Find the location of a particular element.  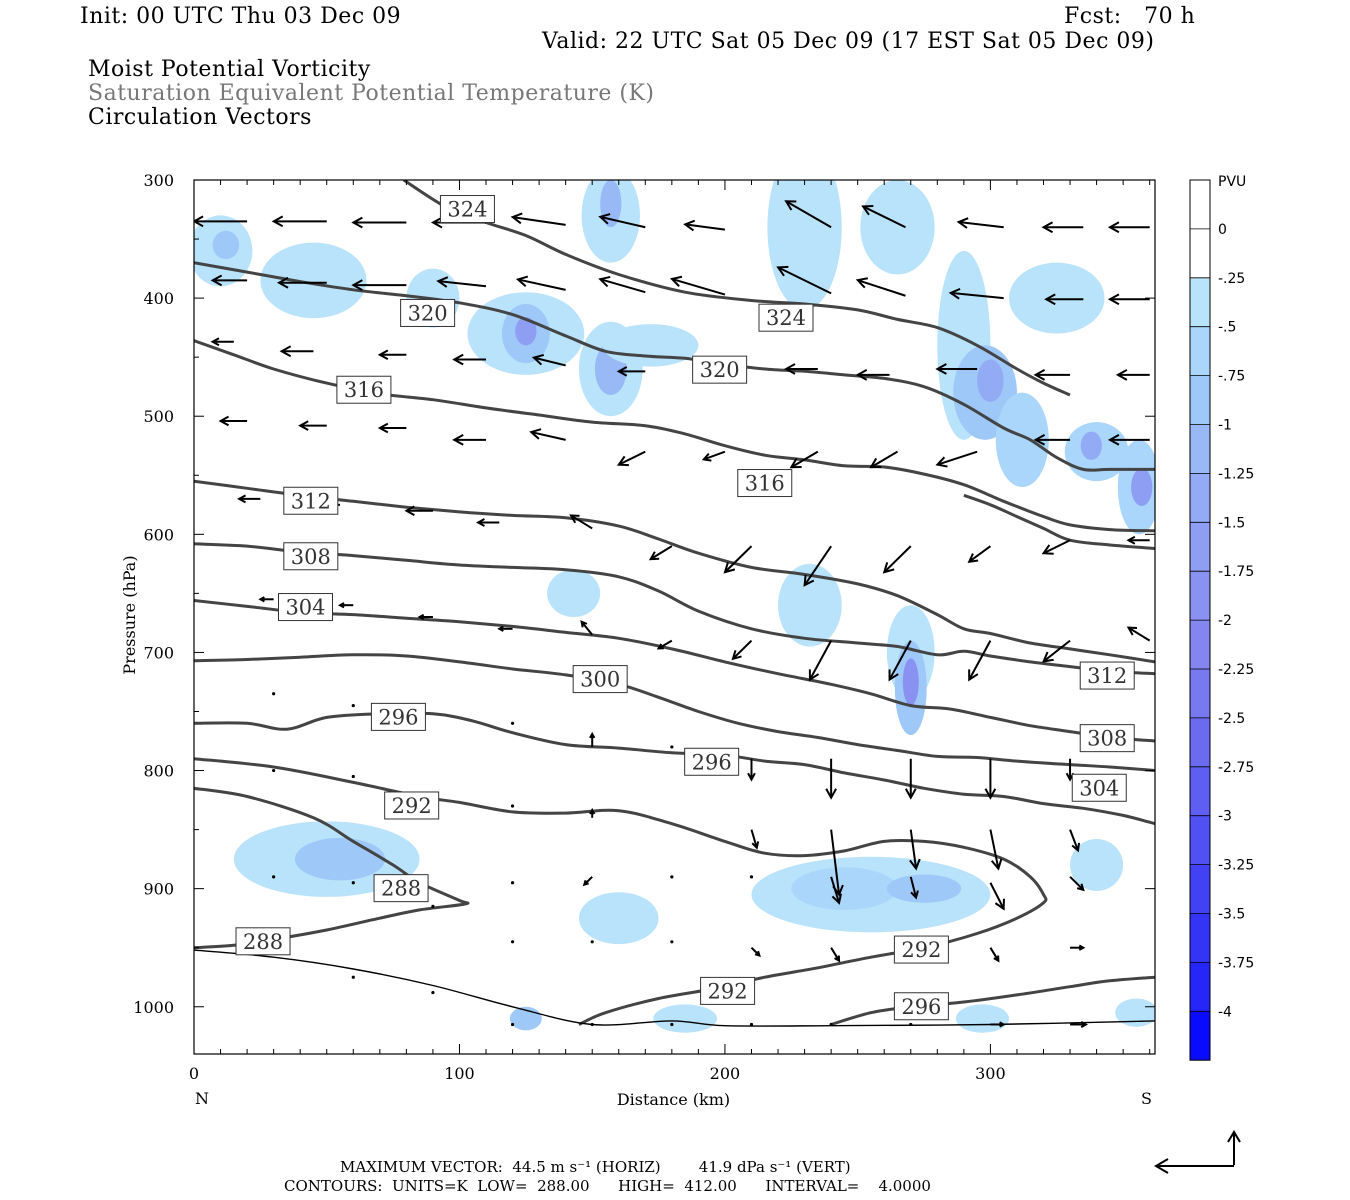

contour-label-text: 308 is located at coordinates (1107, 739).